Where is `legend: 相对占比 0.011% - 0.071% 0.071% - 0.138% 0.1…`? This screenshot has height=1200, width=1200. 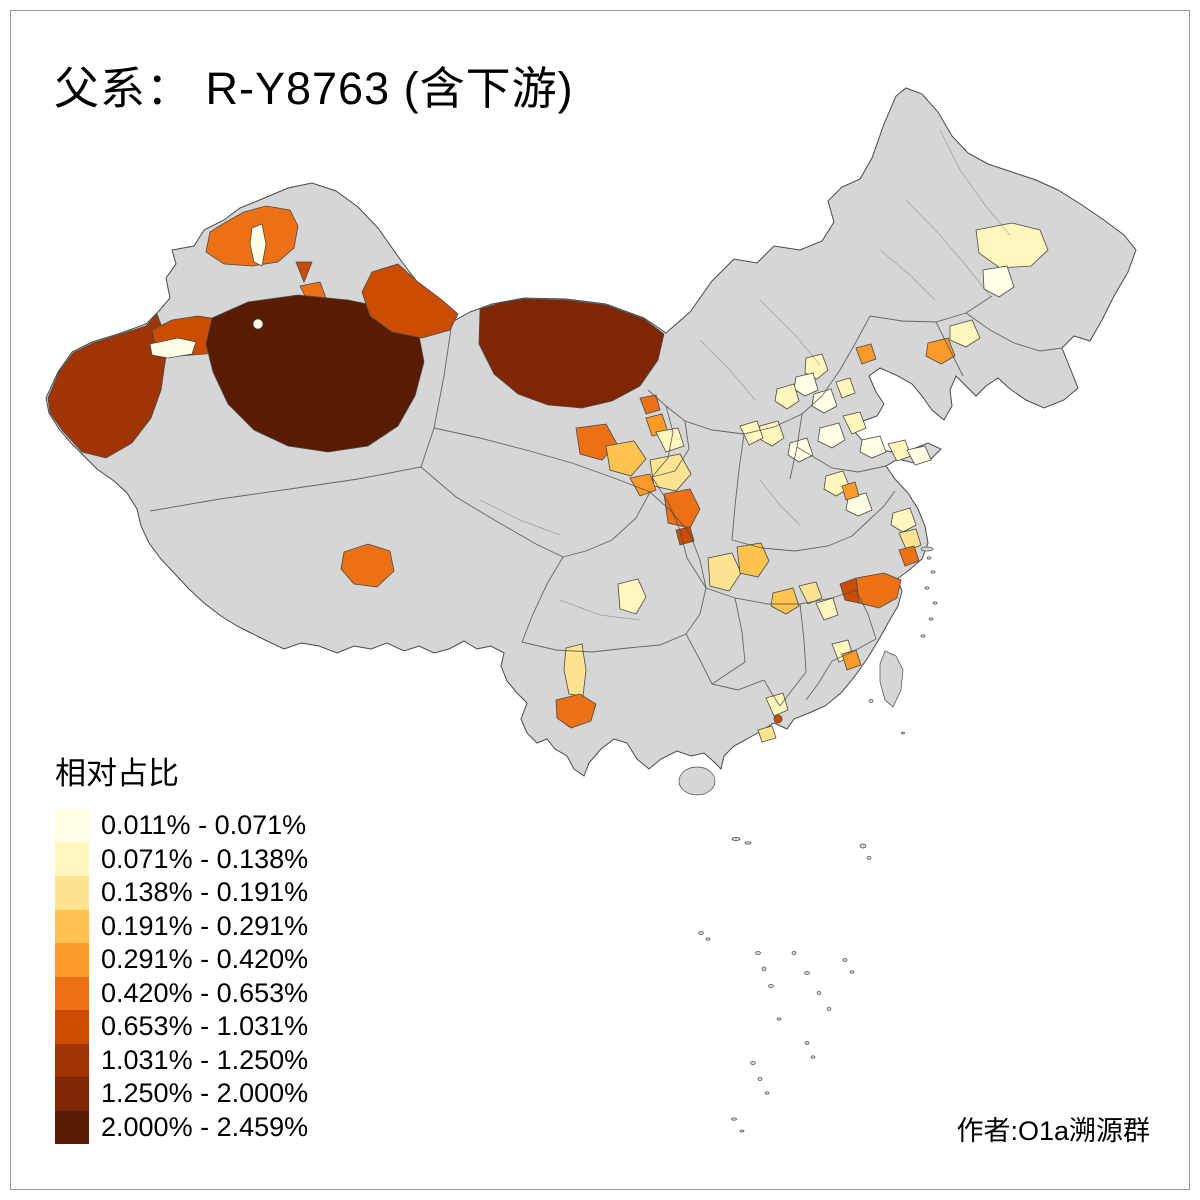
legend: 相对占比 0.011% - 0.071% 0.071% - 0.138% 0.1… is located at coordinates (181, 946).